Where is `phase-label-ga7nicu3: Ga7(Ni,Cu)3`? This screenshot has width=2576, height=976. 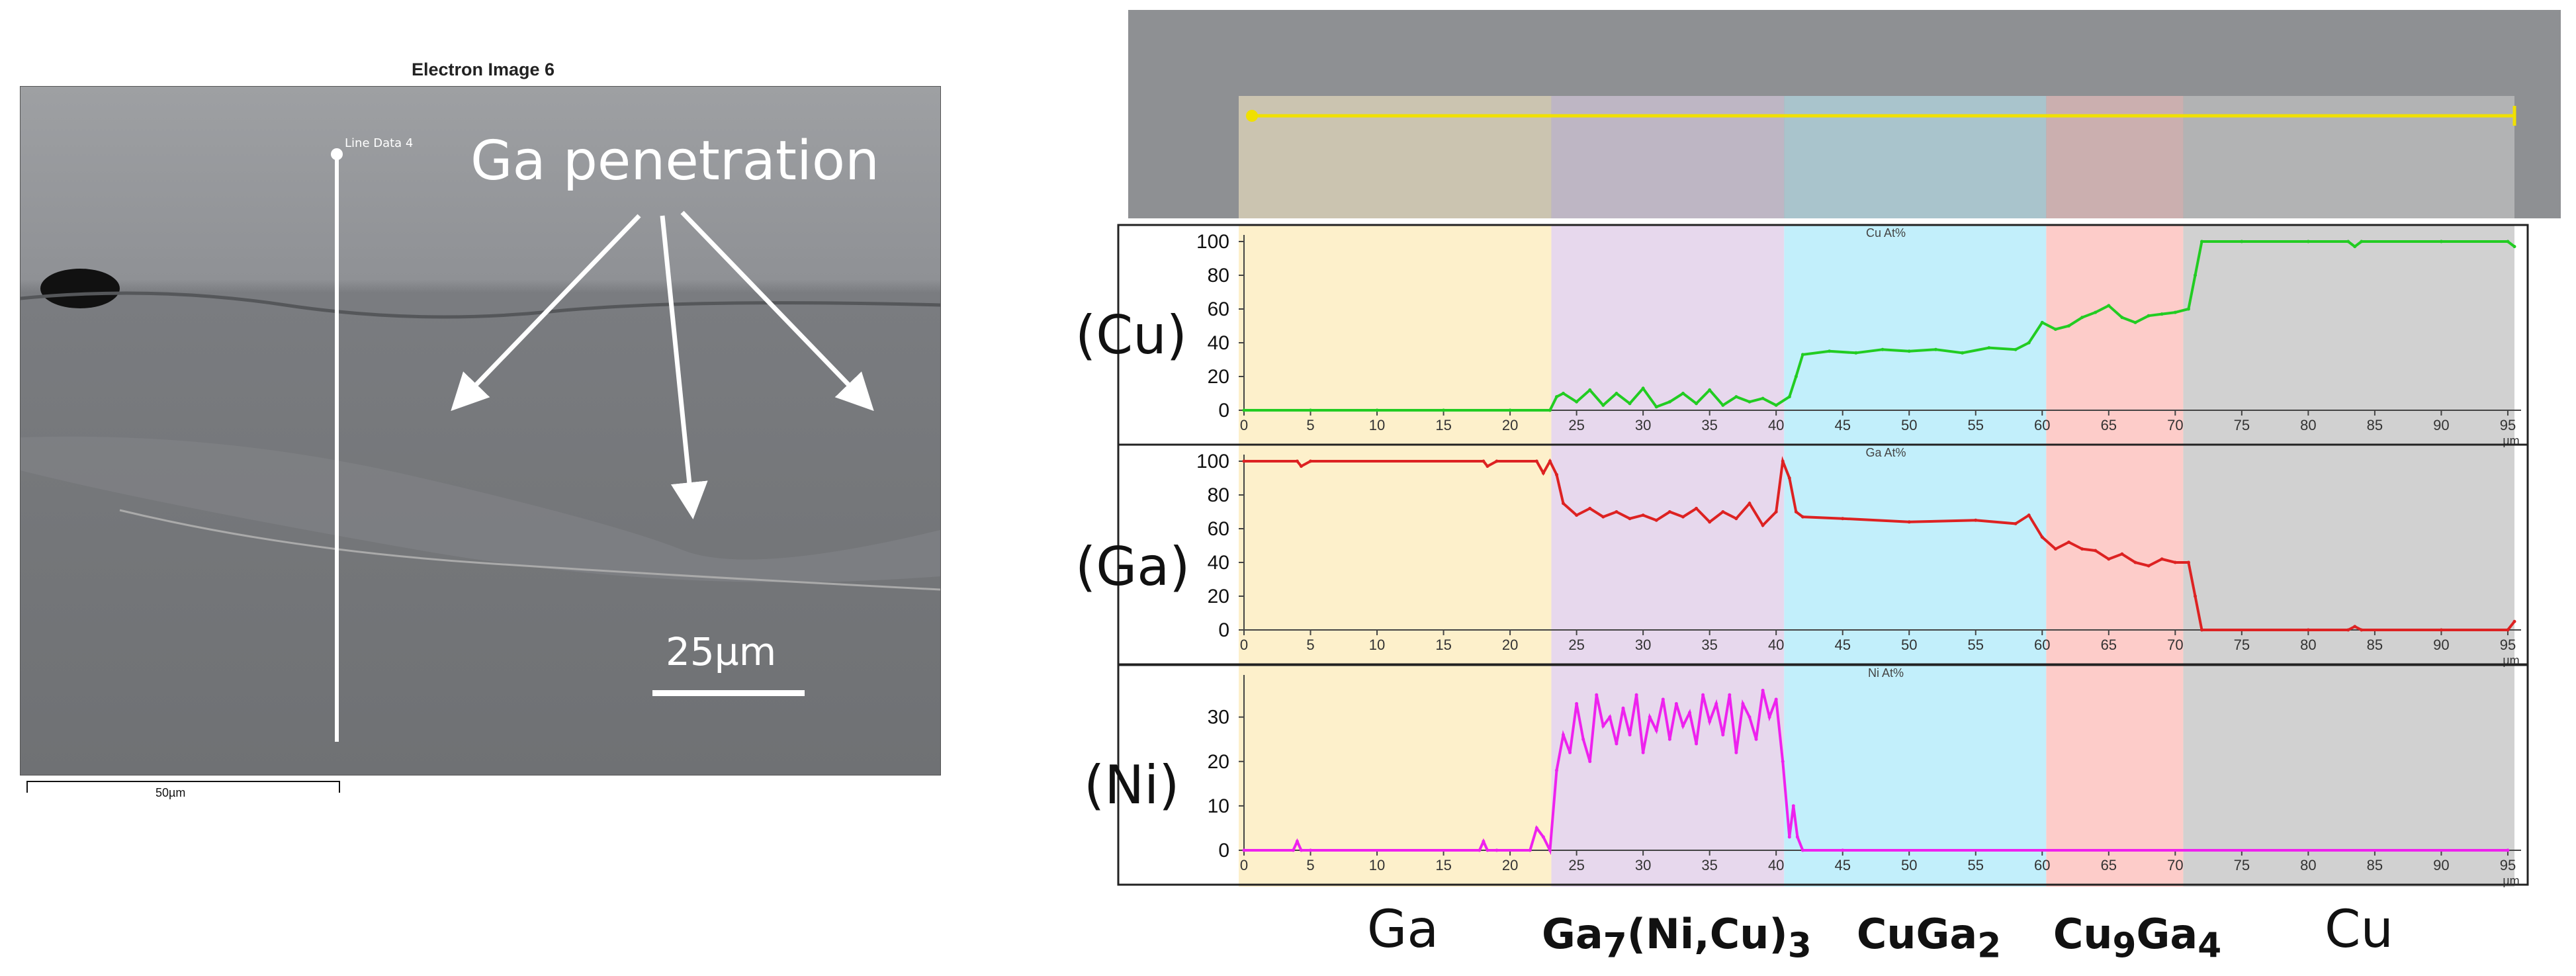
phase-label-ga7nicu3: Ga7(Ni,Cu)3 is located at coordinates (1677, 938).